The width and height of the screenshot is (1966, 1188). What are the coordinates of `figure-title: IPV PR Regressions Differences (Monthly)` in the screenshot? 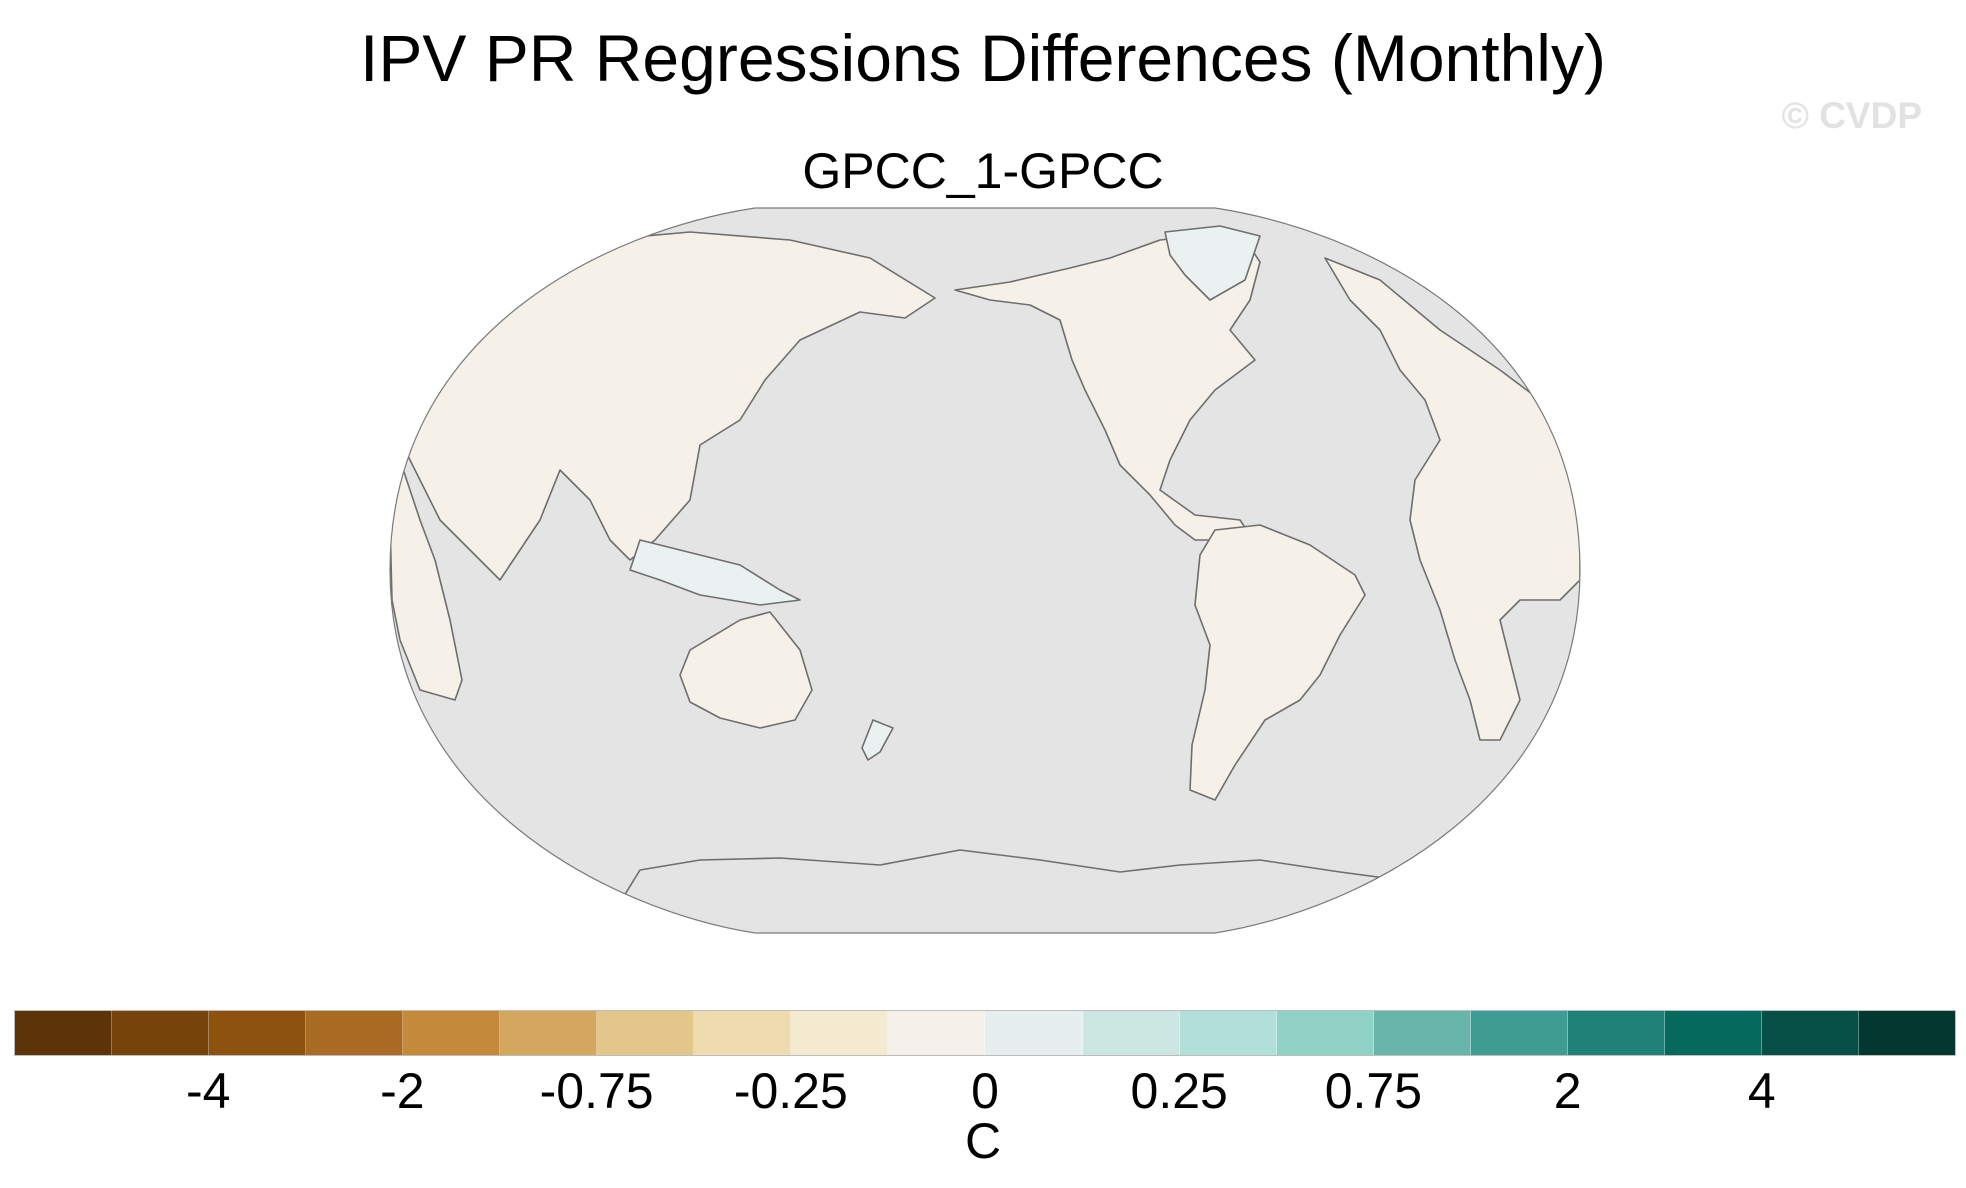 It's located at (983, 58).